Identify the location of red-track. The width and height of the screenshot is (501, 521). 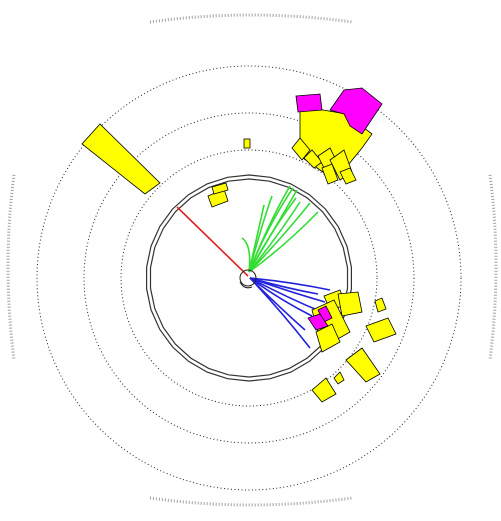
(212, 241).